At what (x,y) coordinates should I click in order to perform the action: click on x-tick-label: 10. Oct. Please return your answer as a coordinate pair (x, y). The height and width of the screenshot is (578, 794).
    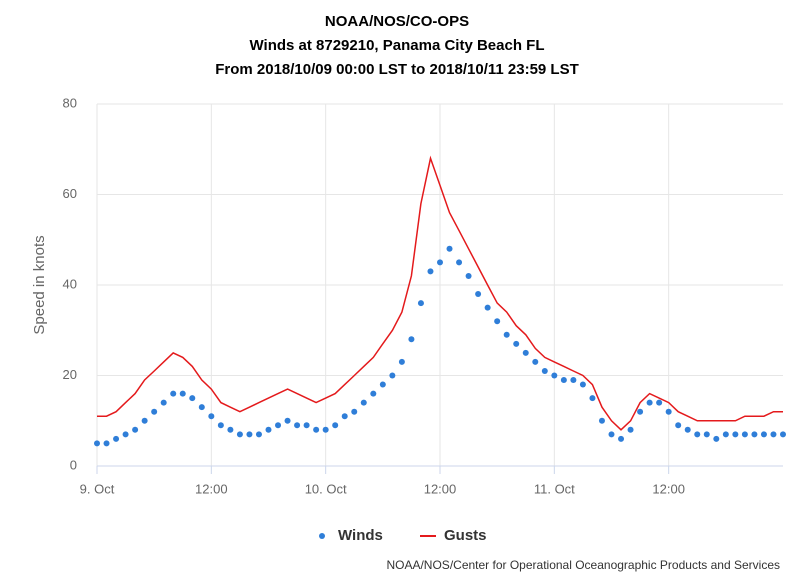
    Looking at the image, I should click on (326, 488).